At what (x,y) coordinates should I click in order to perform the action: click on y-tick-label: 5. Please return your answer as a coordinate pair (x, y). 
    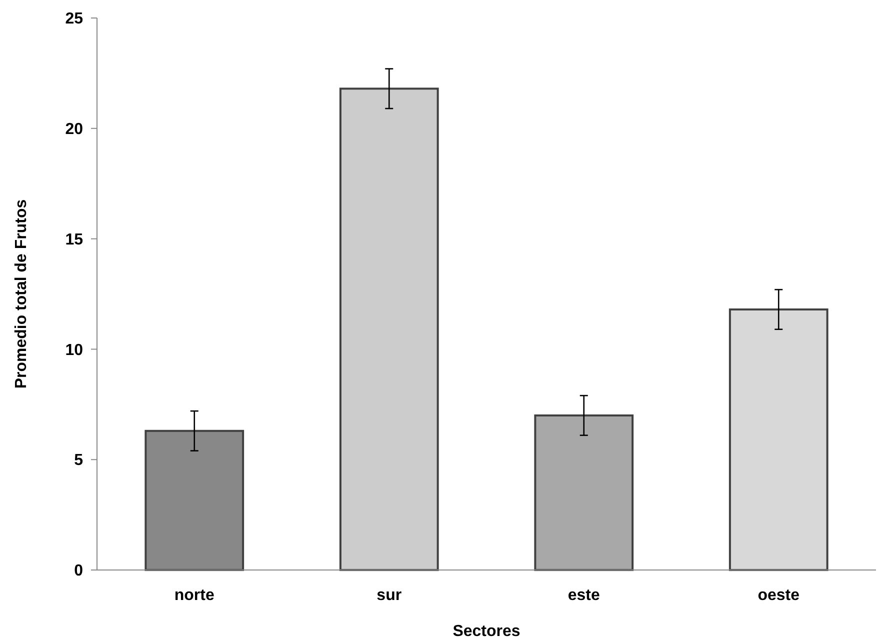
    Looking at the image, I should click on (79, 461).